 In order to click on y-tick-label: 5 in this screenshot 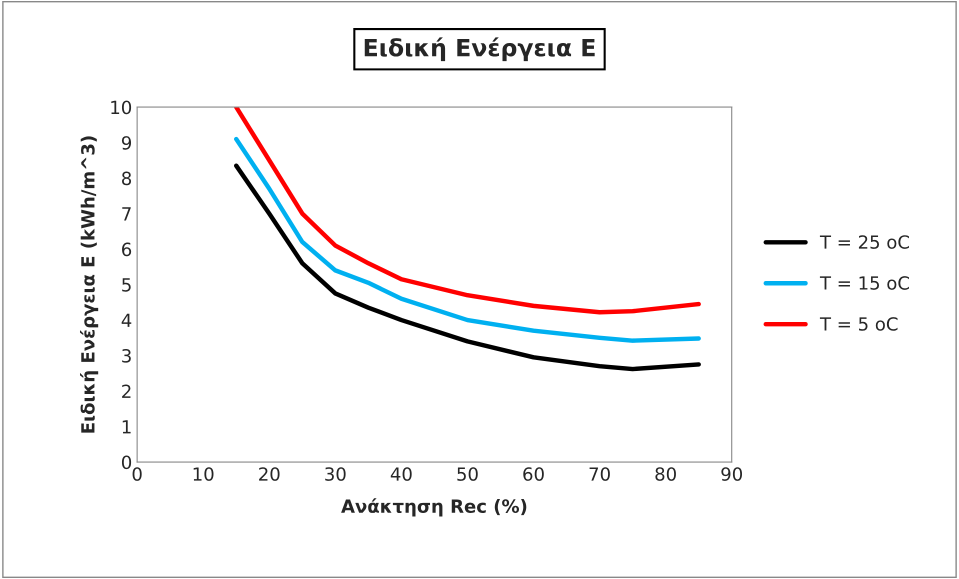, I will do `click(126, 285)`.